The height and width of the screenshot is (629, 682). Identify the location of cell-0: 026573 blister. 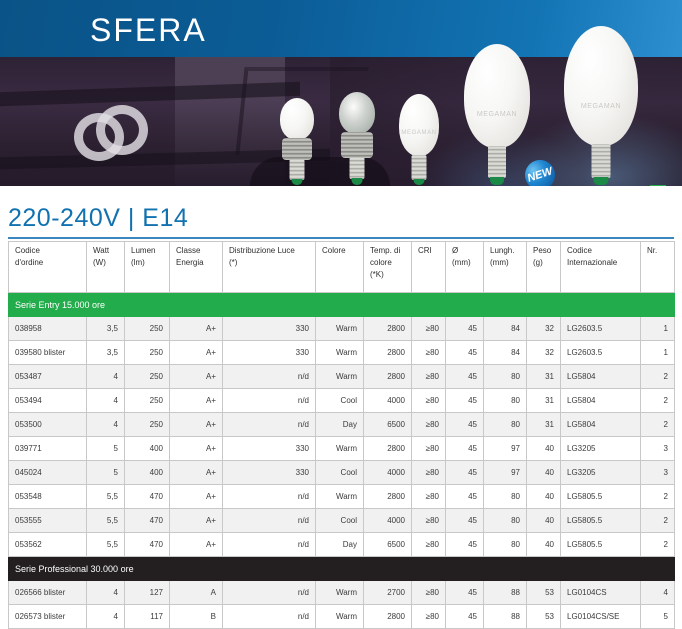
(47, 616).